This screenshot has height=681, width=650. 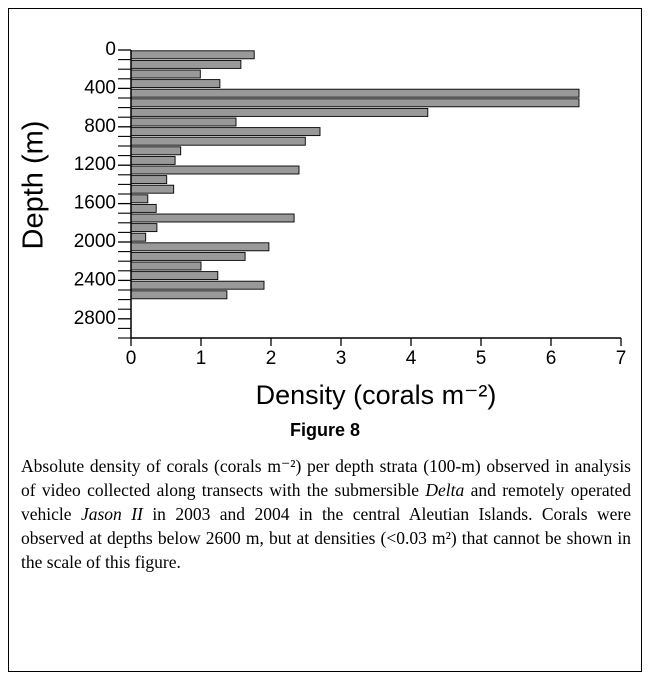 What do you see at coordinates (100, 87) in the screenshot?
I see `y-tick-label: 400` at bounding box center [100, 87].